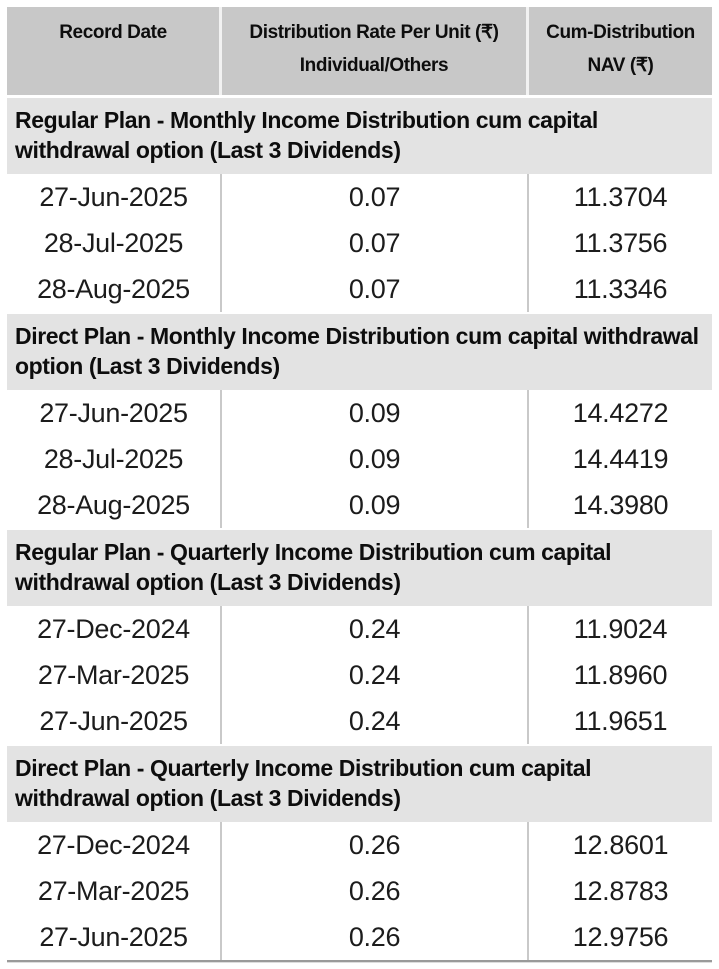  Describe the element at coordinates (114, 51) in the screenshot. I see `header-record-date: Record Date` at that location.